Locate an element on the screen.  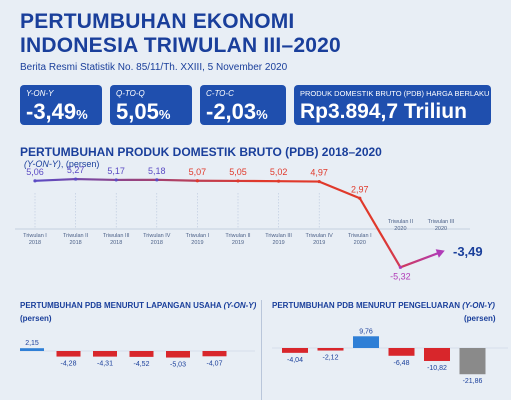
data-label: 5,17 is located at coordinates (116, 171).